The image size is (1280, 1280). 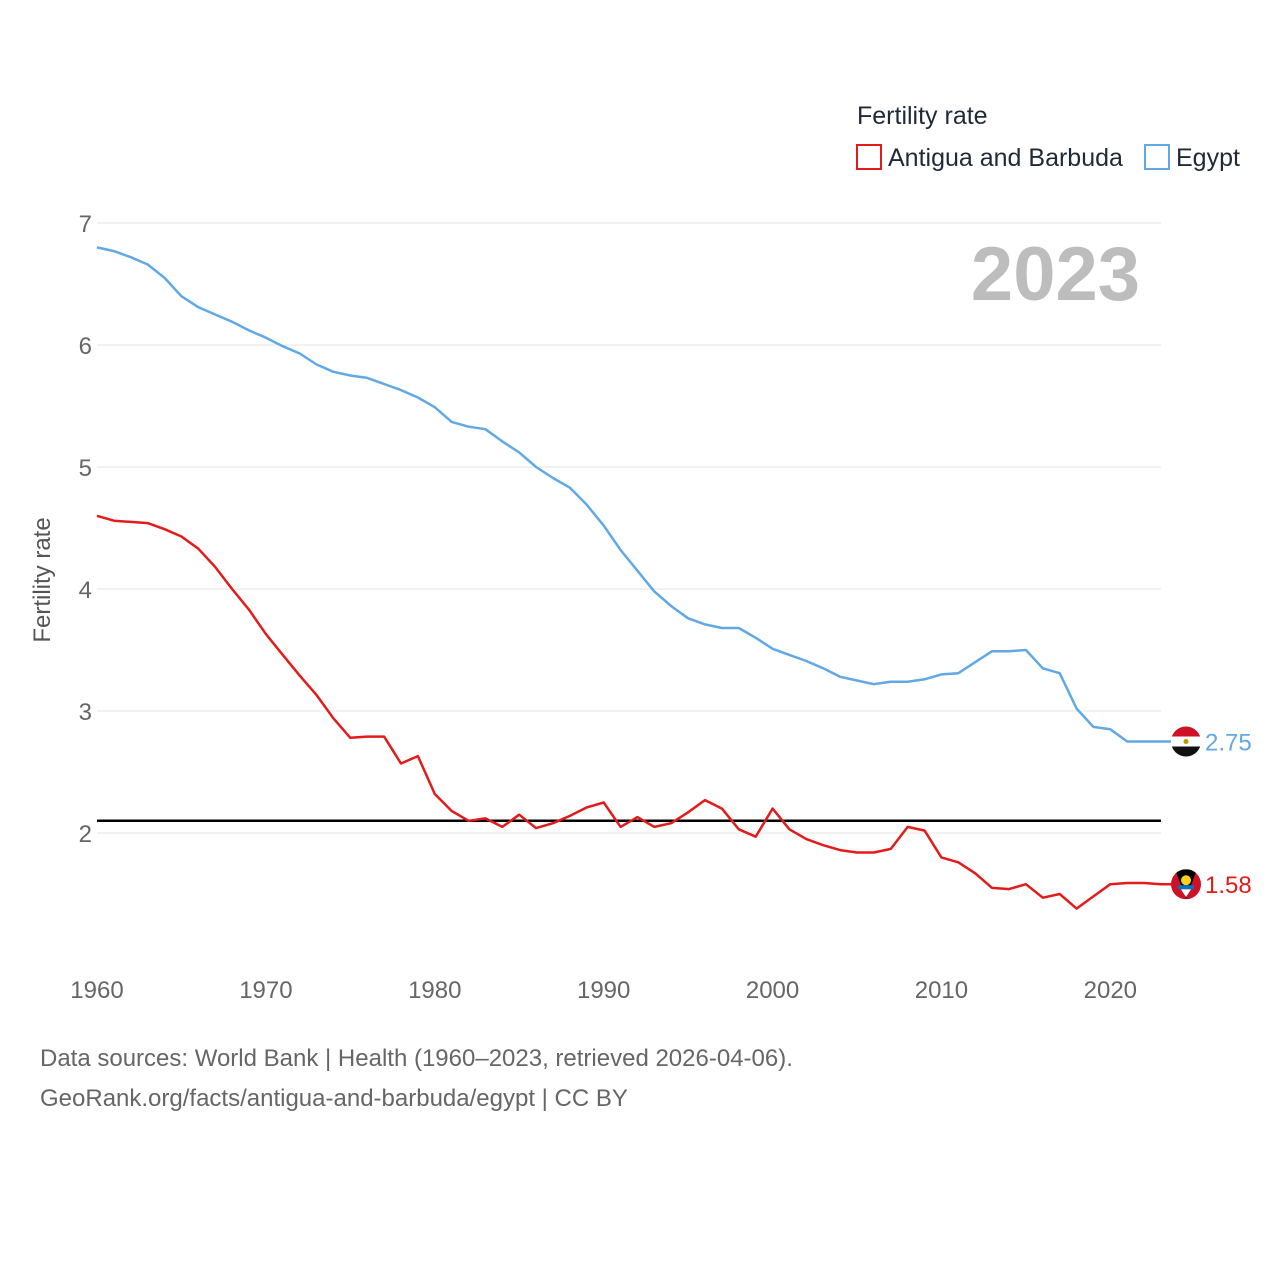 I want to click on legend: Fertility rate Antigua and Barbuda Egypt, so click(x=1048, y=137).